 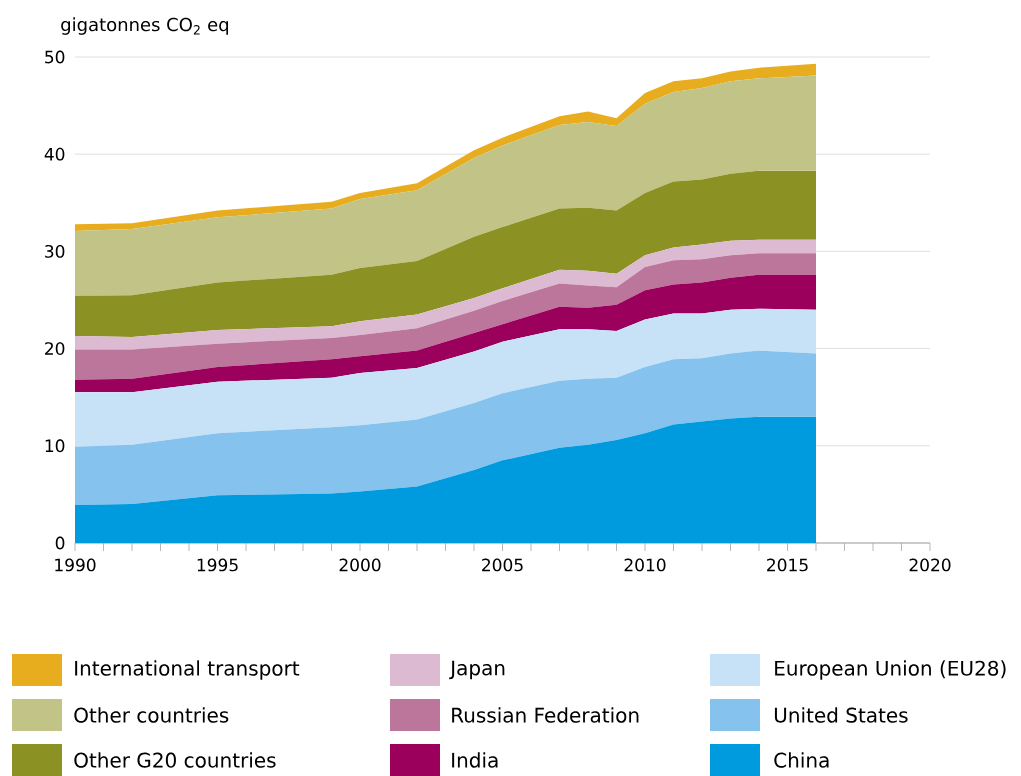 What do you see at coordinates (60, 543) in the screenshot?
I see `y-tick-label: 0` at bounding box center [60, 543].